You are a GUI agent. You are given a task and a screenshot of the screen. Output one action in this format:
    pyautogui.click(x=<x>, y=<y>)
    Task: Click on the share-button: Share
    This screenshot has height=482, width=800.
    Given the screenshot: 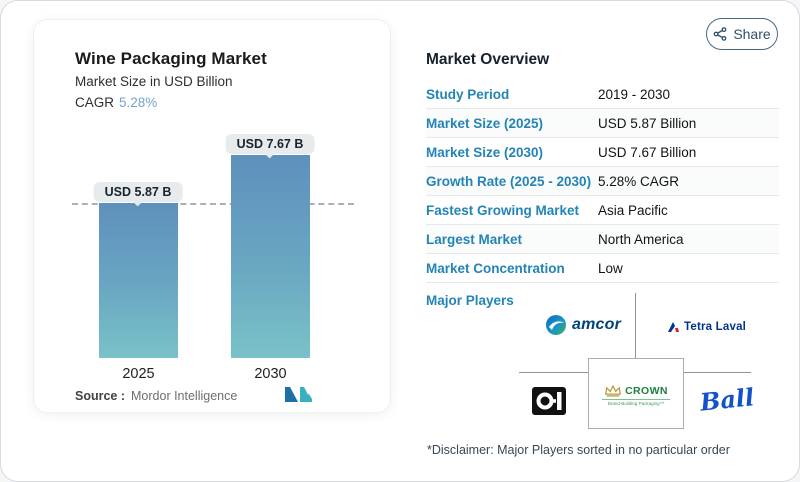 What is the action you would take?
    pyautogui.click(x=742, y=34)
    